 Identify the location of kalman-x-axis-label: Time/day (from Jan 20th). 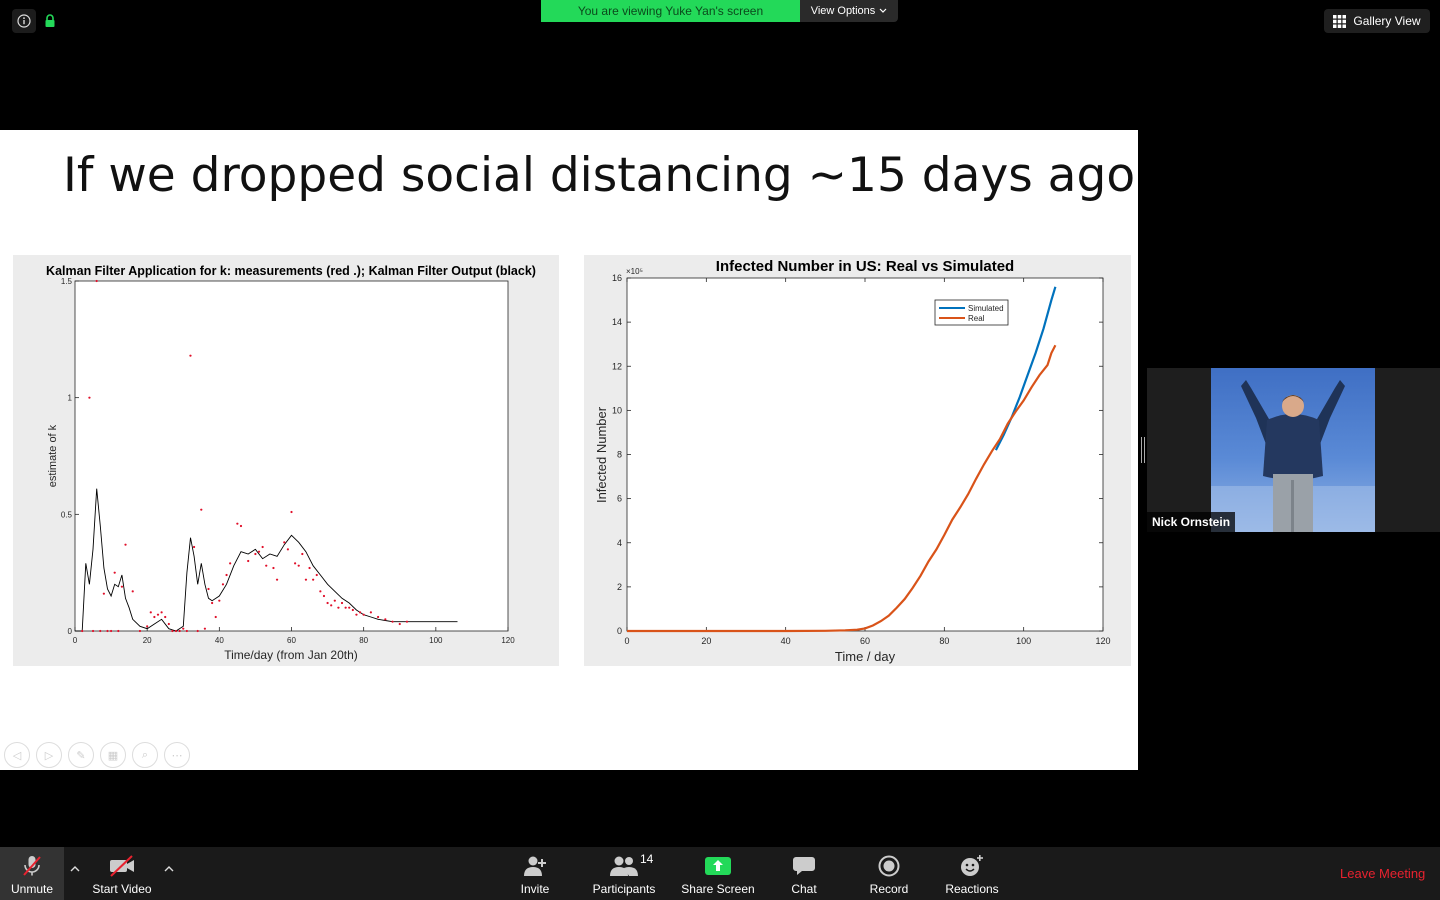
(291, 655).